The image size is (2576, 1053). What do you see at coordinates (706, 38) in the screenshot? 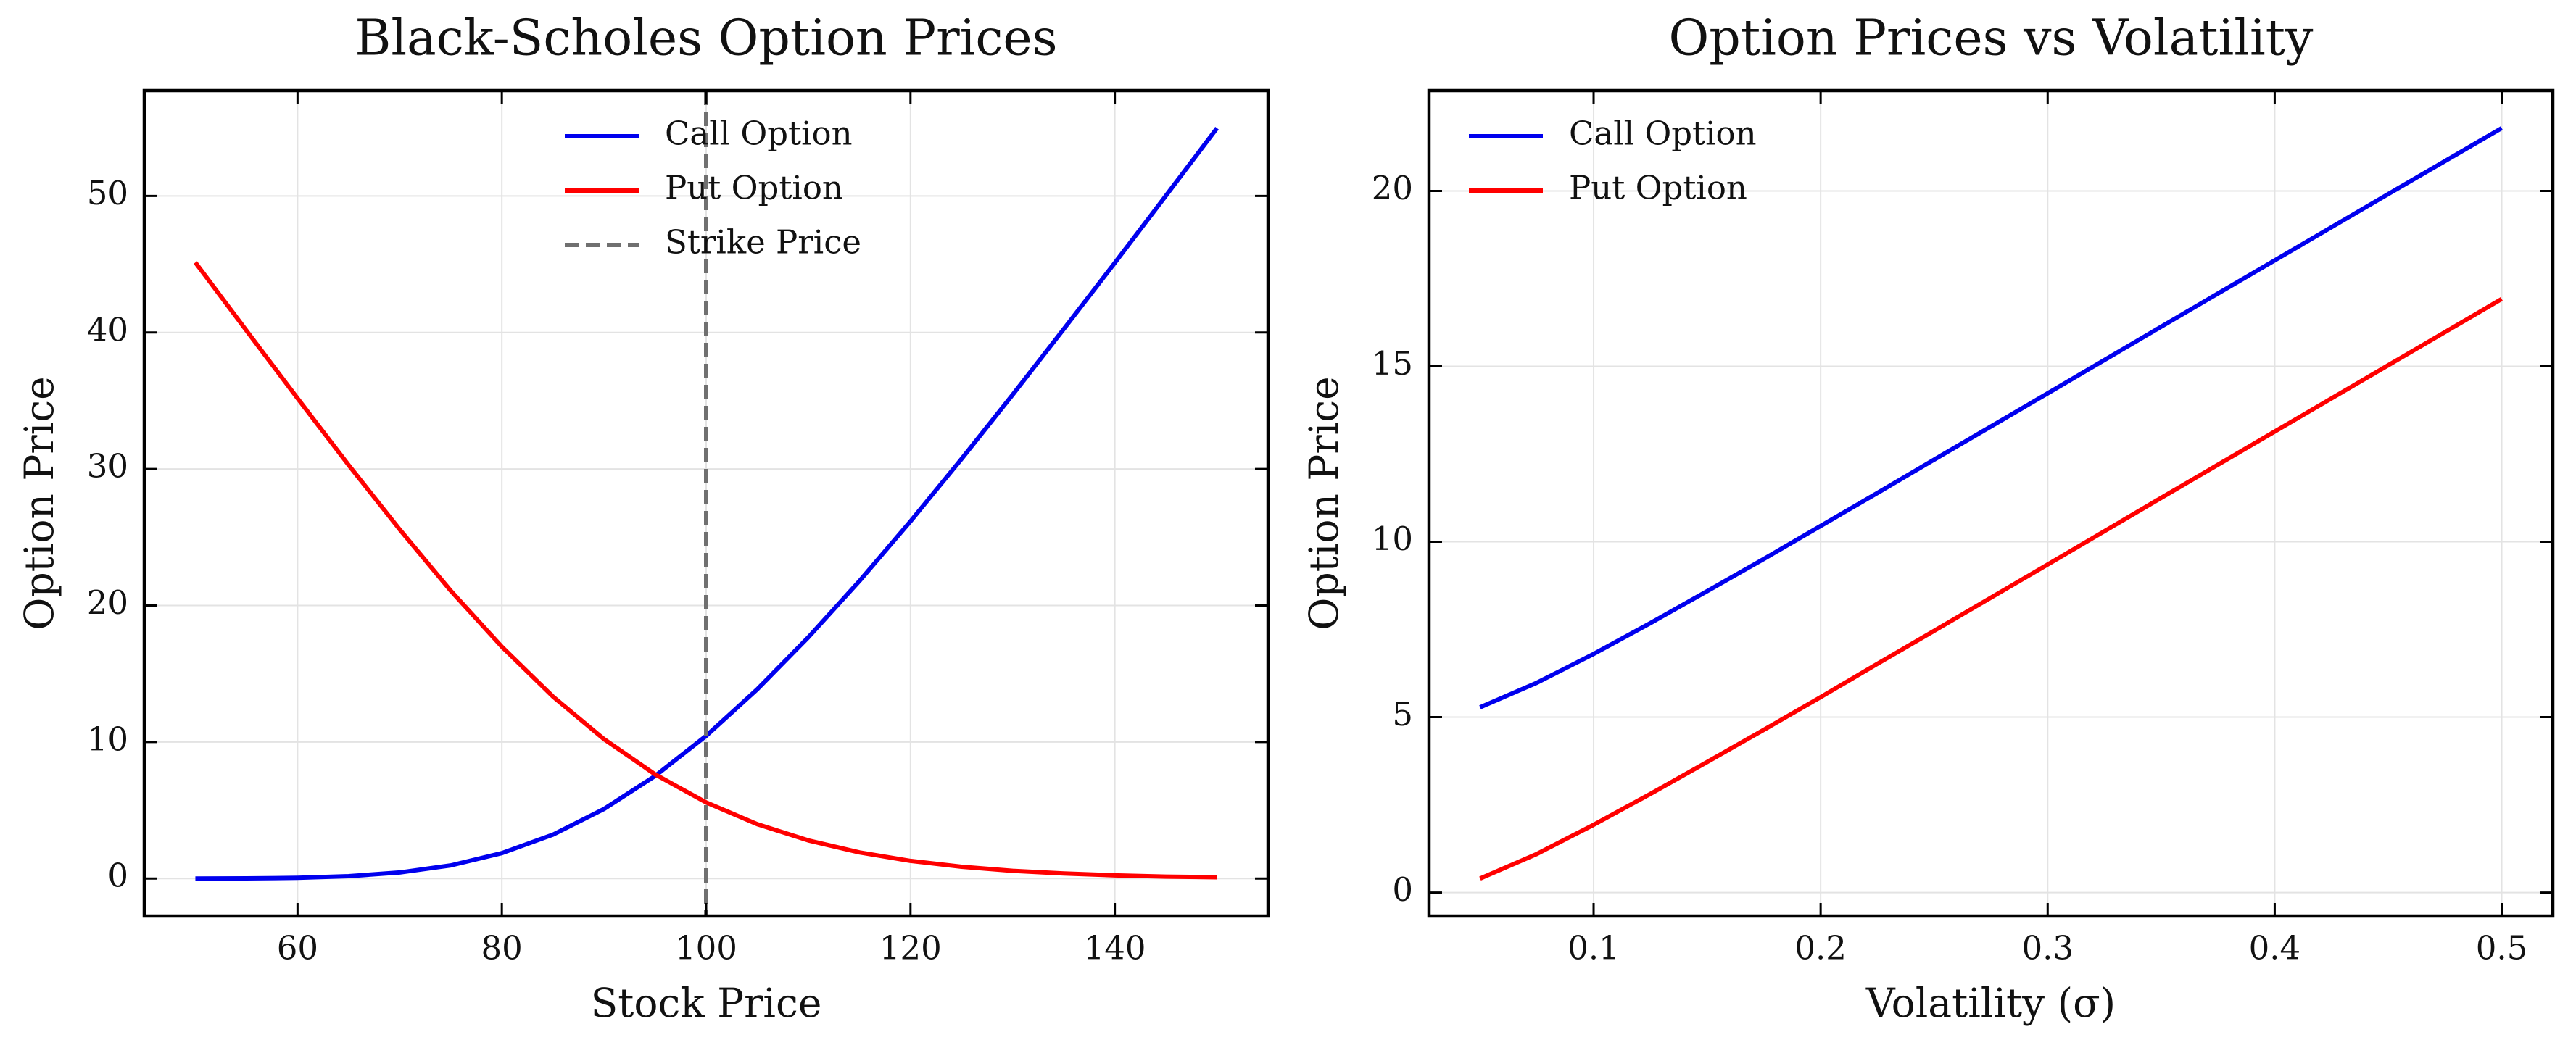
I see `chart-title: Black-Scholes Option Prices` at bounding box center [706, 38].